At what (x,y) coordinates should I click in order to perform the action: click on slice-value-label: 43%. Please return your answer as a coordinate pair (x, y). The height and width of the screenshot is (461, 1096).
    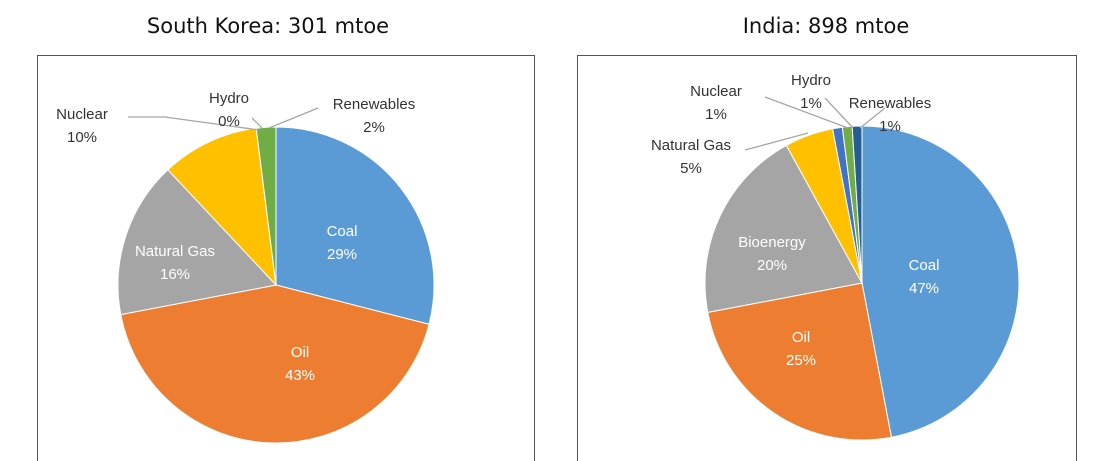
    Looking at the image, I should click on (300, 375).